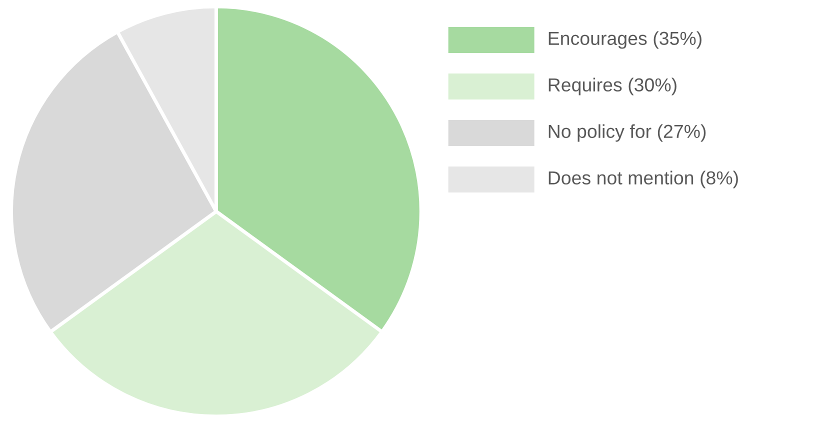  What do you see at coordinates (625, 40) in the screenshot?
I see `legend-label: Encourages (35%)` at bounding box center [625, 40].